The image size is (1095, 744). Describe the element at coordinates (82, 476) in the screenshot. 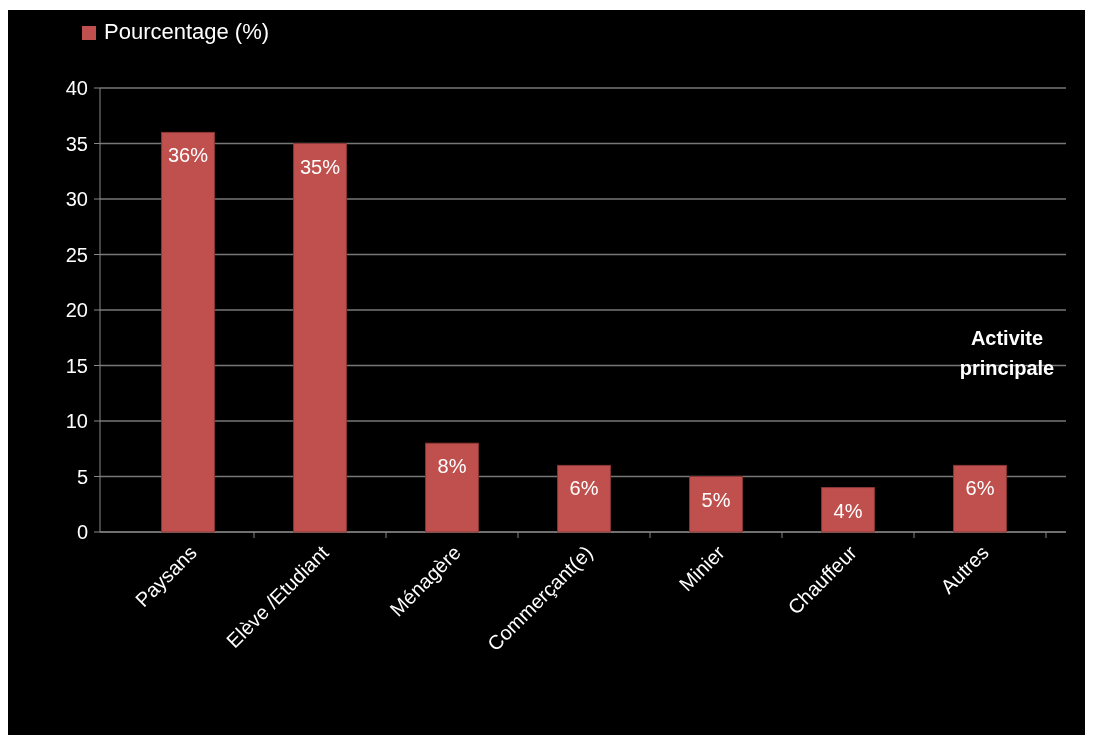

I see `y-tick-label: 5` at that location.